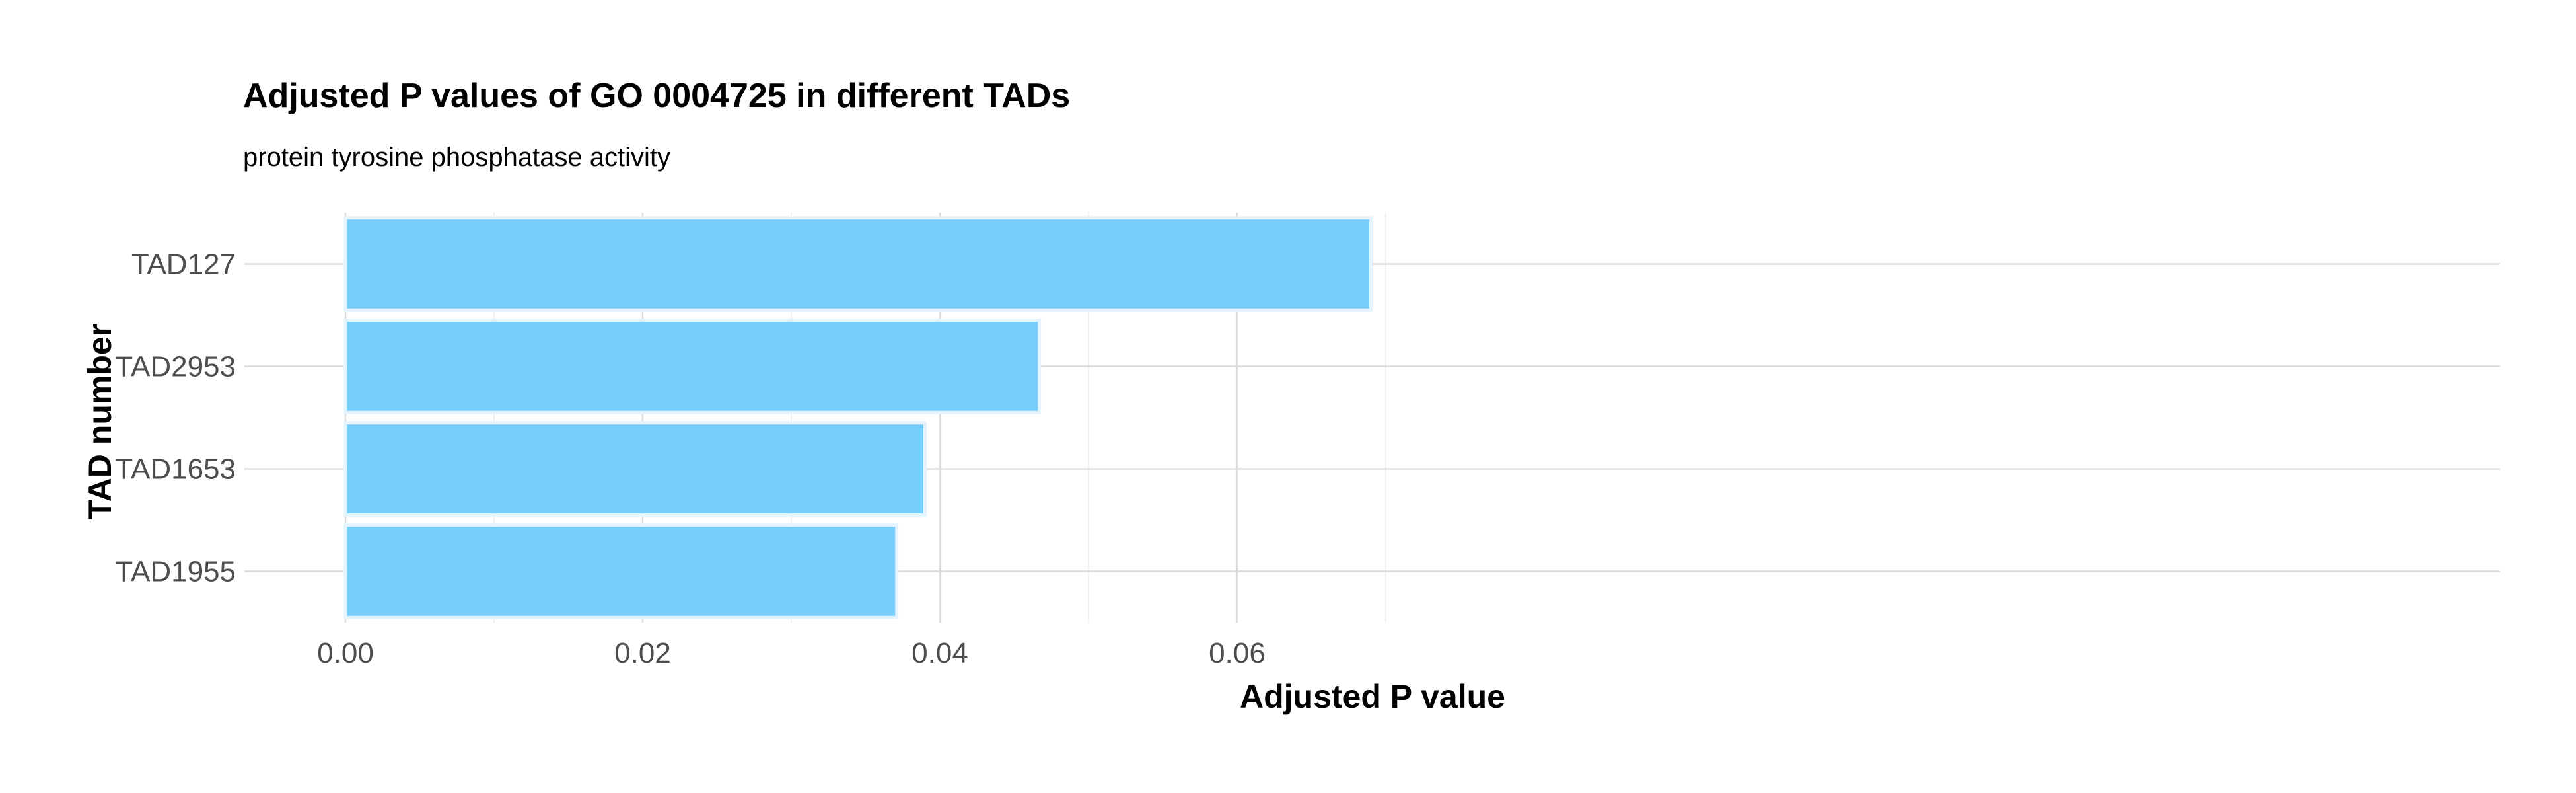 The width and height of the screenshot is (2576, 793). I want to click on bar-tad1653, so click(635, 469).